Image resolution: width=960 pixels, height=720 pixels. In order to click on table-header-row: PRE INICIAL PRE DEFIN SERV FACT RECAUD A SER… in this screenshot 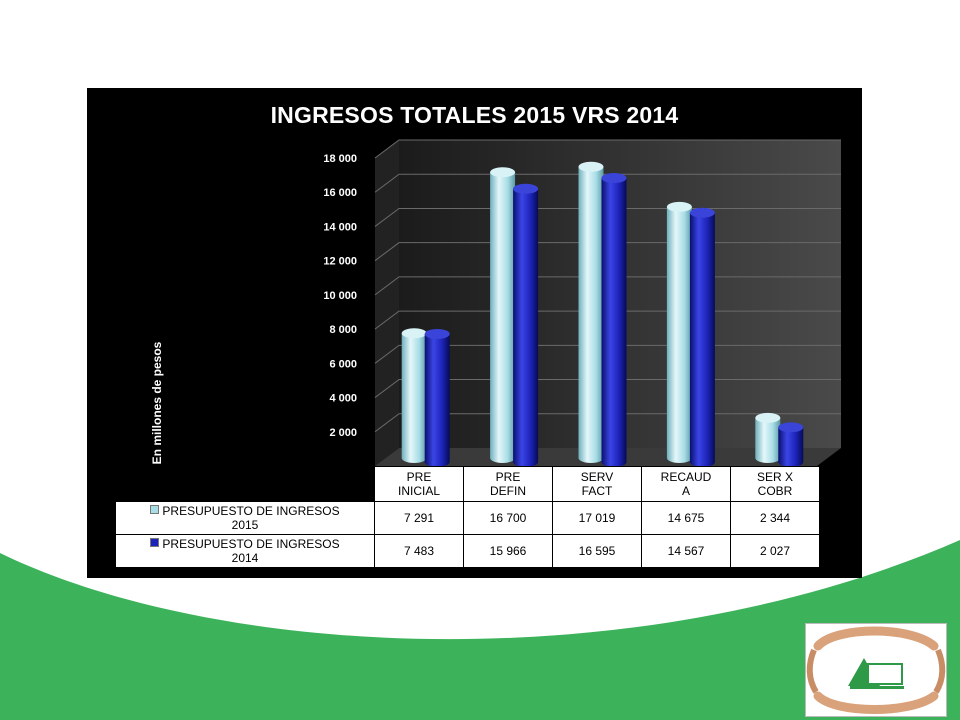, I will do `click(467, 484)`.